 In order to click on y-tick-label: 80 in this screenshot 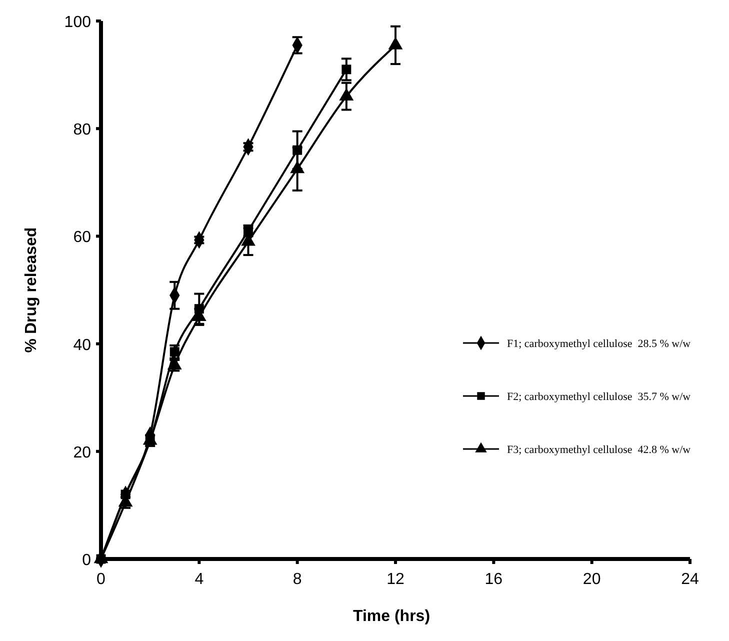, I will do `click(82, 130)`.